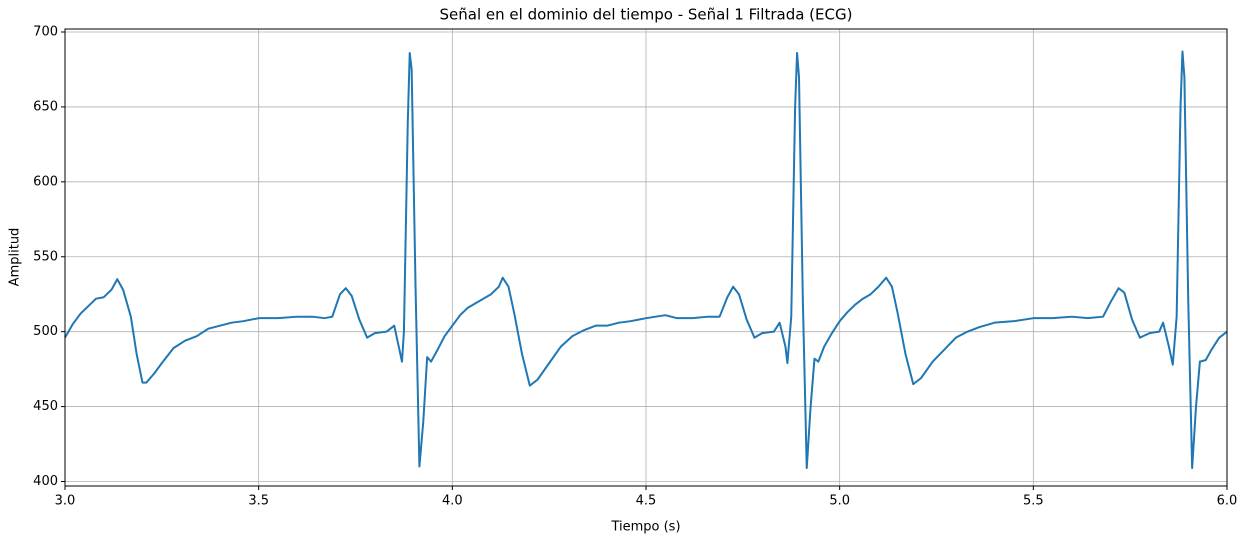 This screenshot has width=1244, height=544. Describe the element at coordinates (1033, 501) in the screenshot. I see `x-tick-label: 5.5` at that location.